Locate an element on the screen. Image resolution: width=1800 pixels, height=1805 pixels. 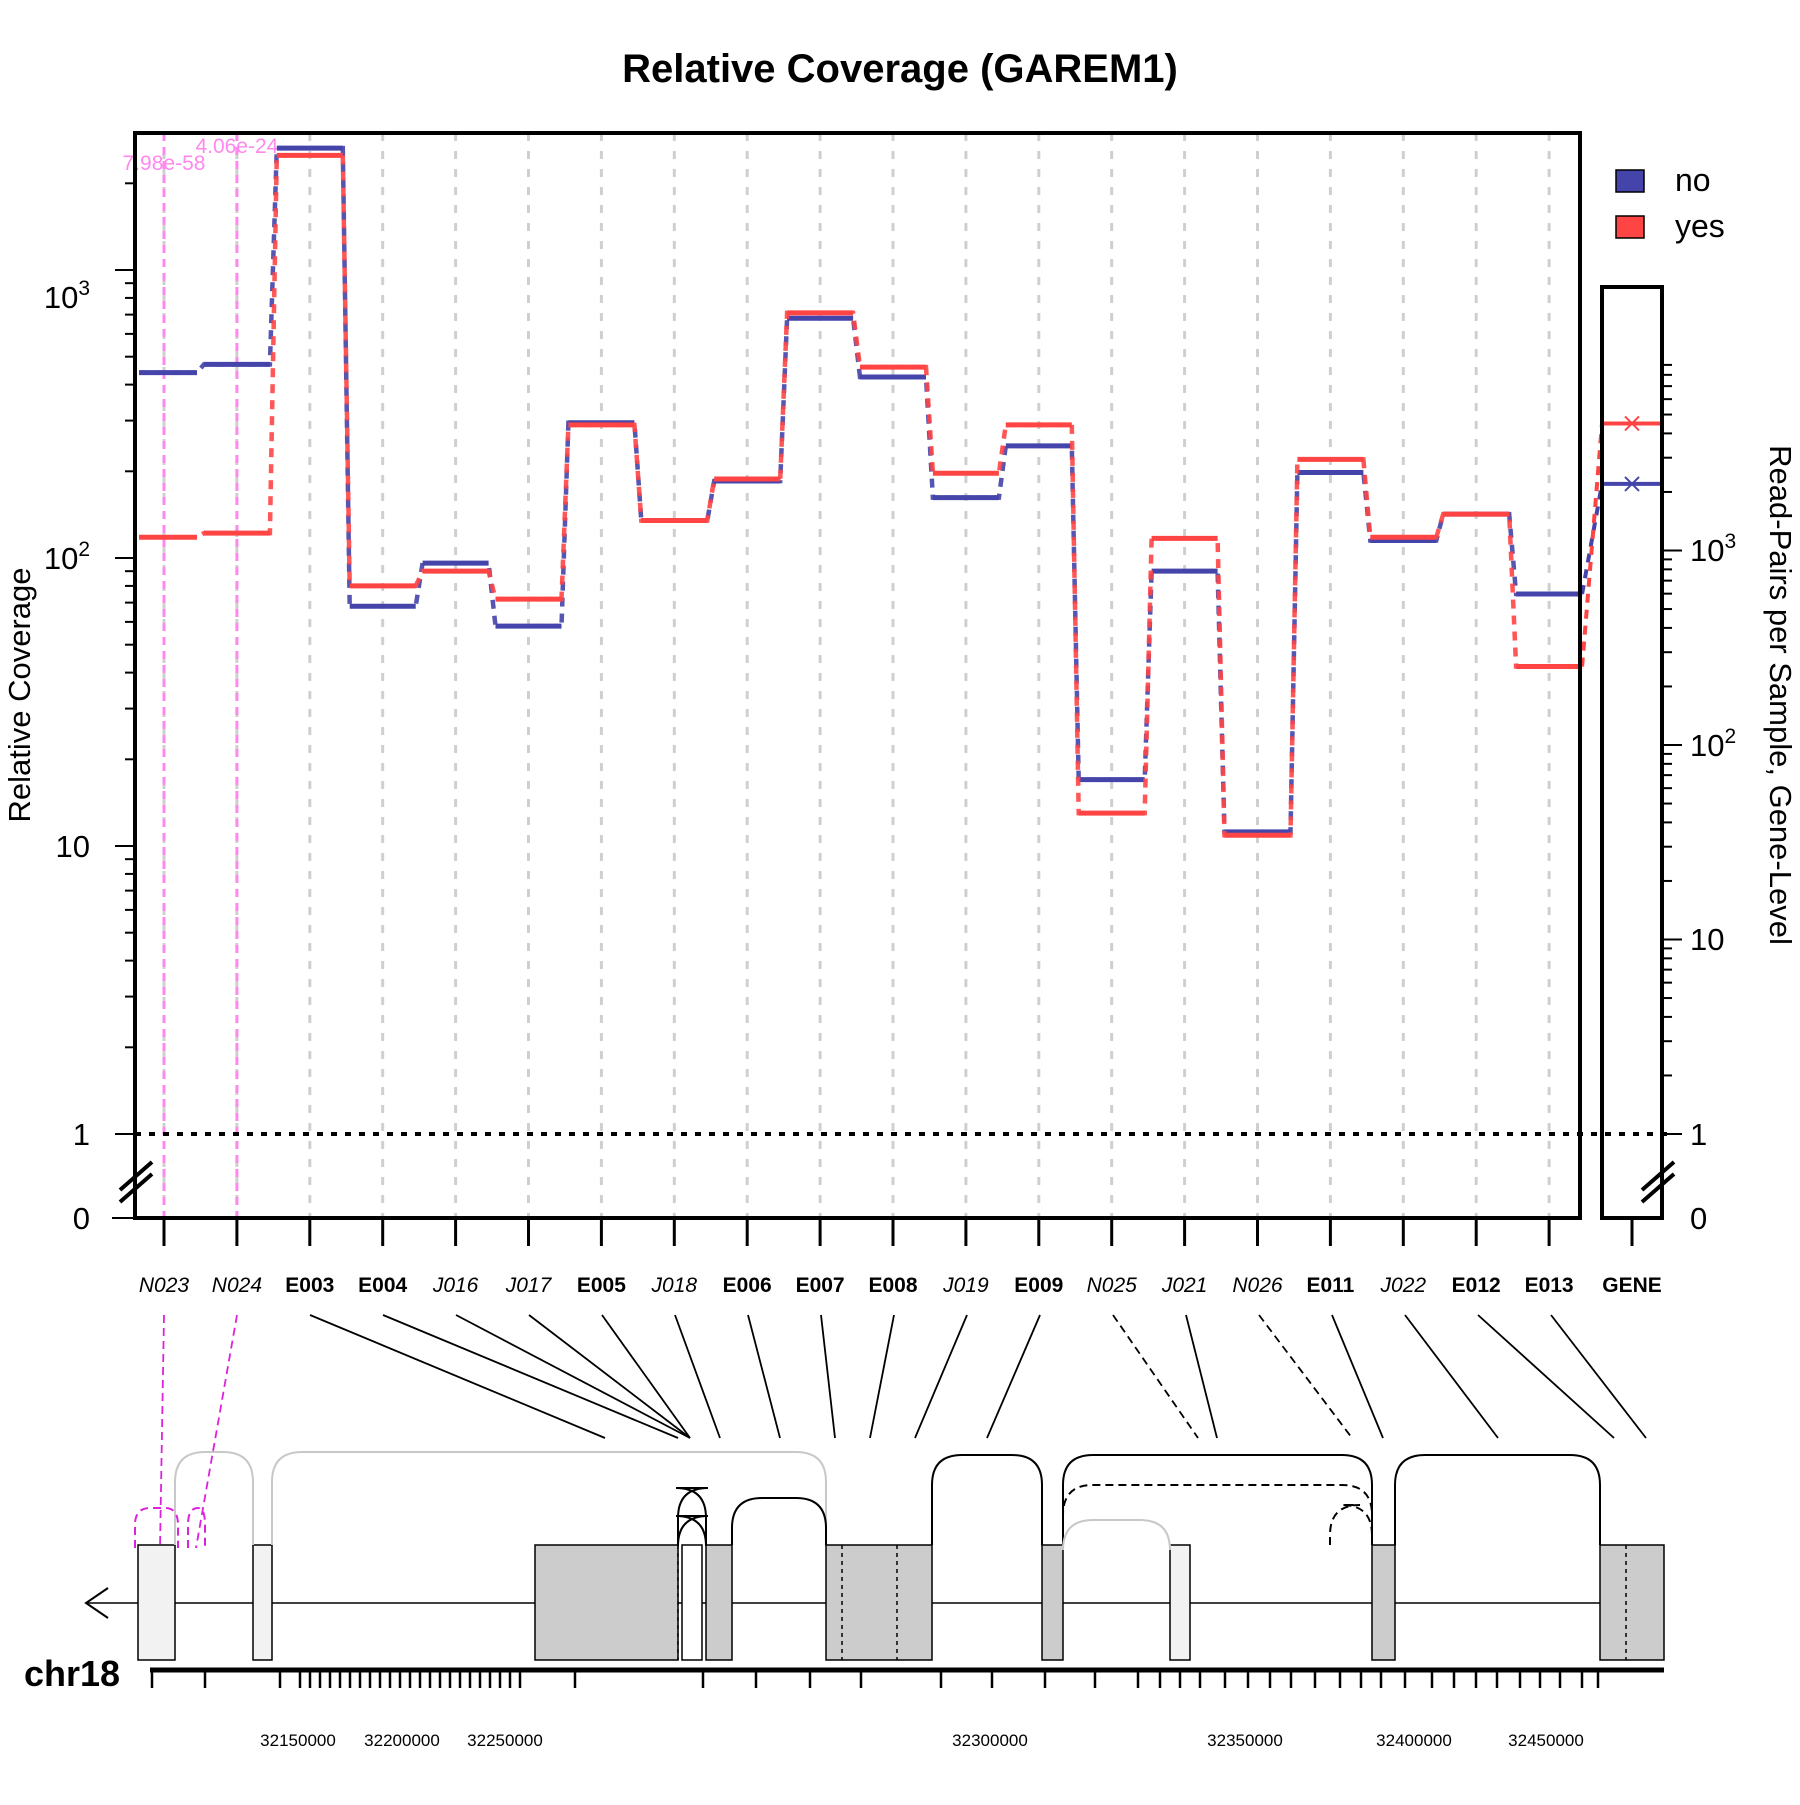
genome-tick-label: 32200000 is located at coordinates (402, 1740).